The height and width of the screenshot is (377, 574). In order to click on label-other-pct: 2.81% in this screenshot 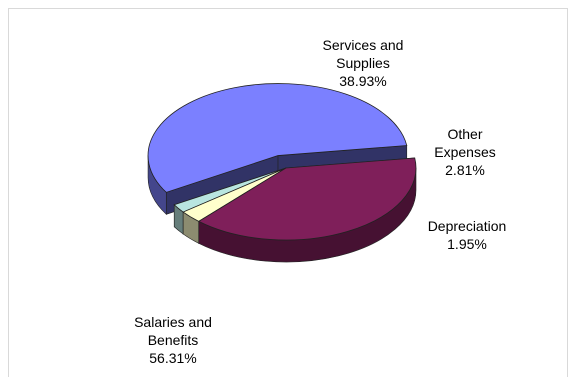, I will do `click(465, 170)`.